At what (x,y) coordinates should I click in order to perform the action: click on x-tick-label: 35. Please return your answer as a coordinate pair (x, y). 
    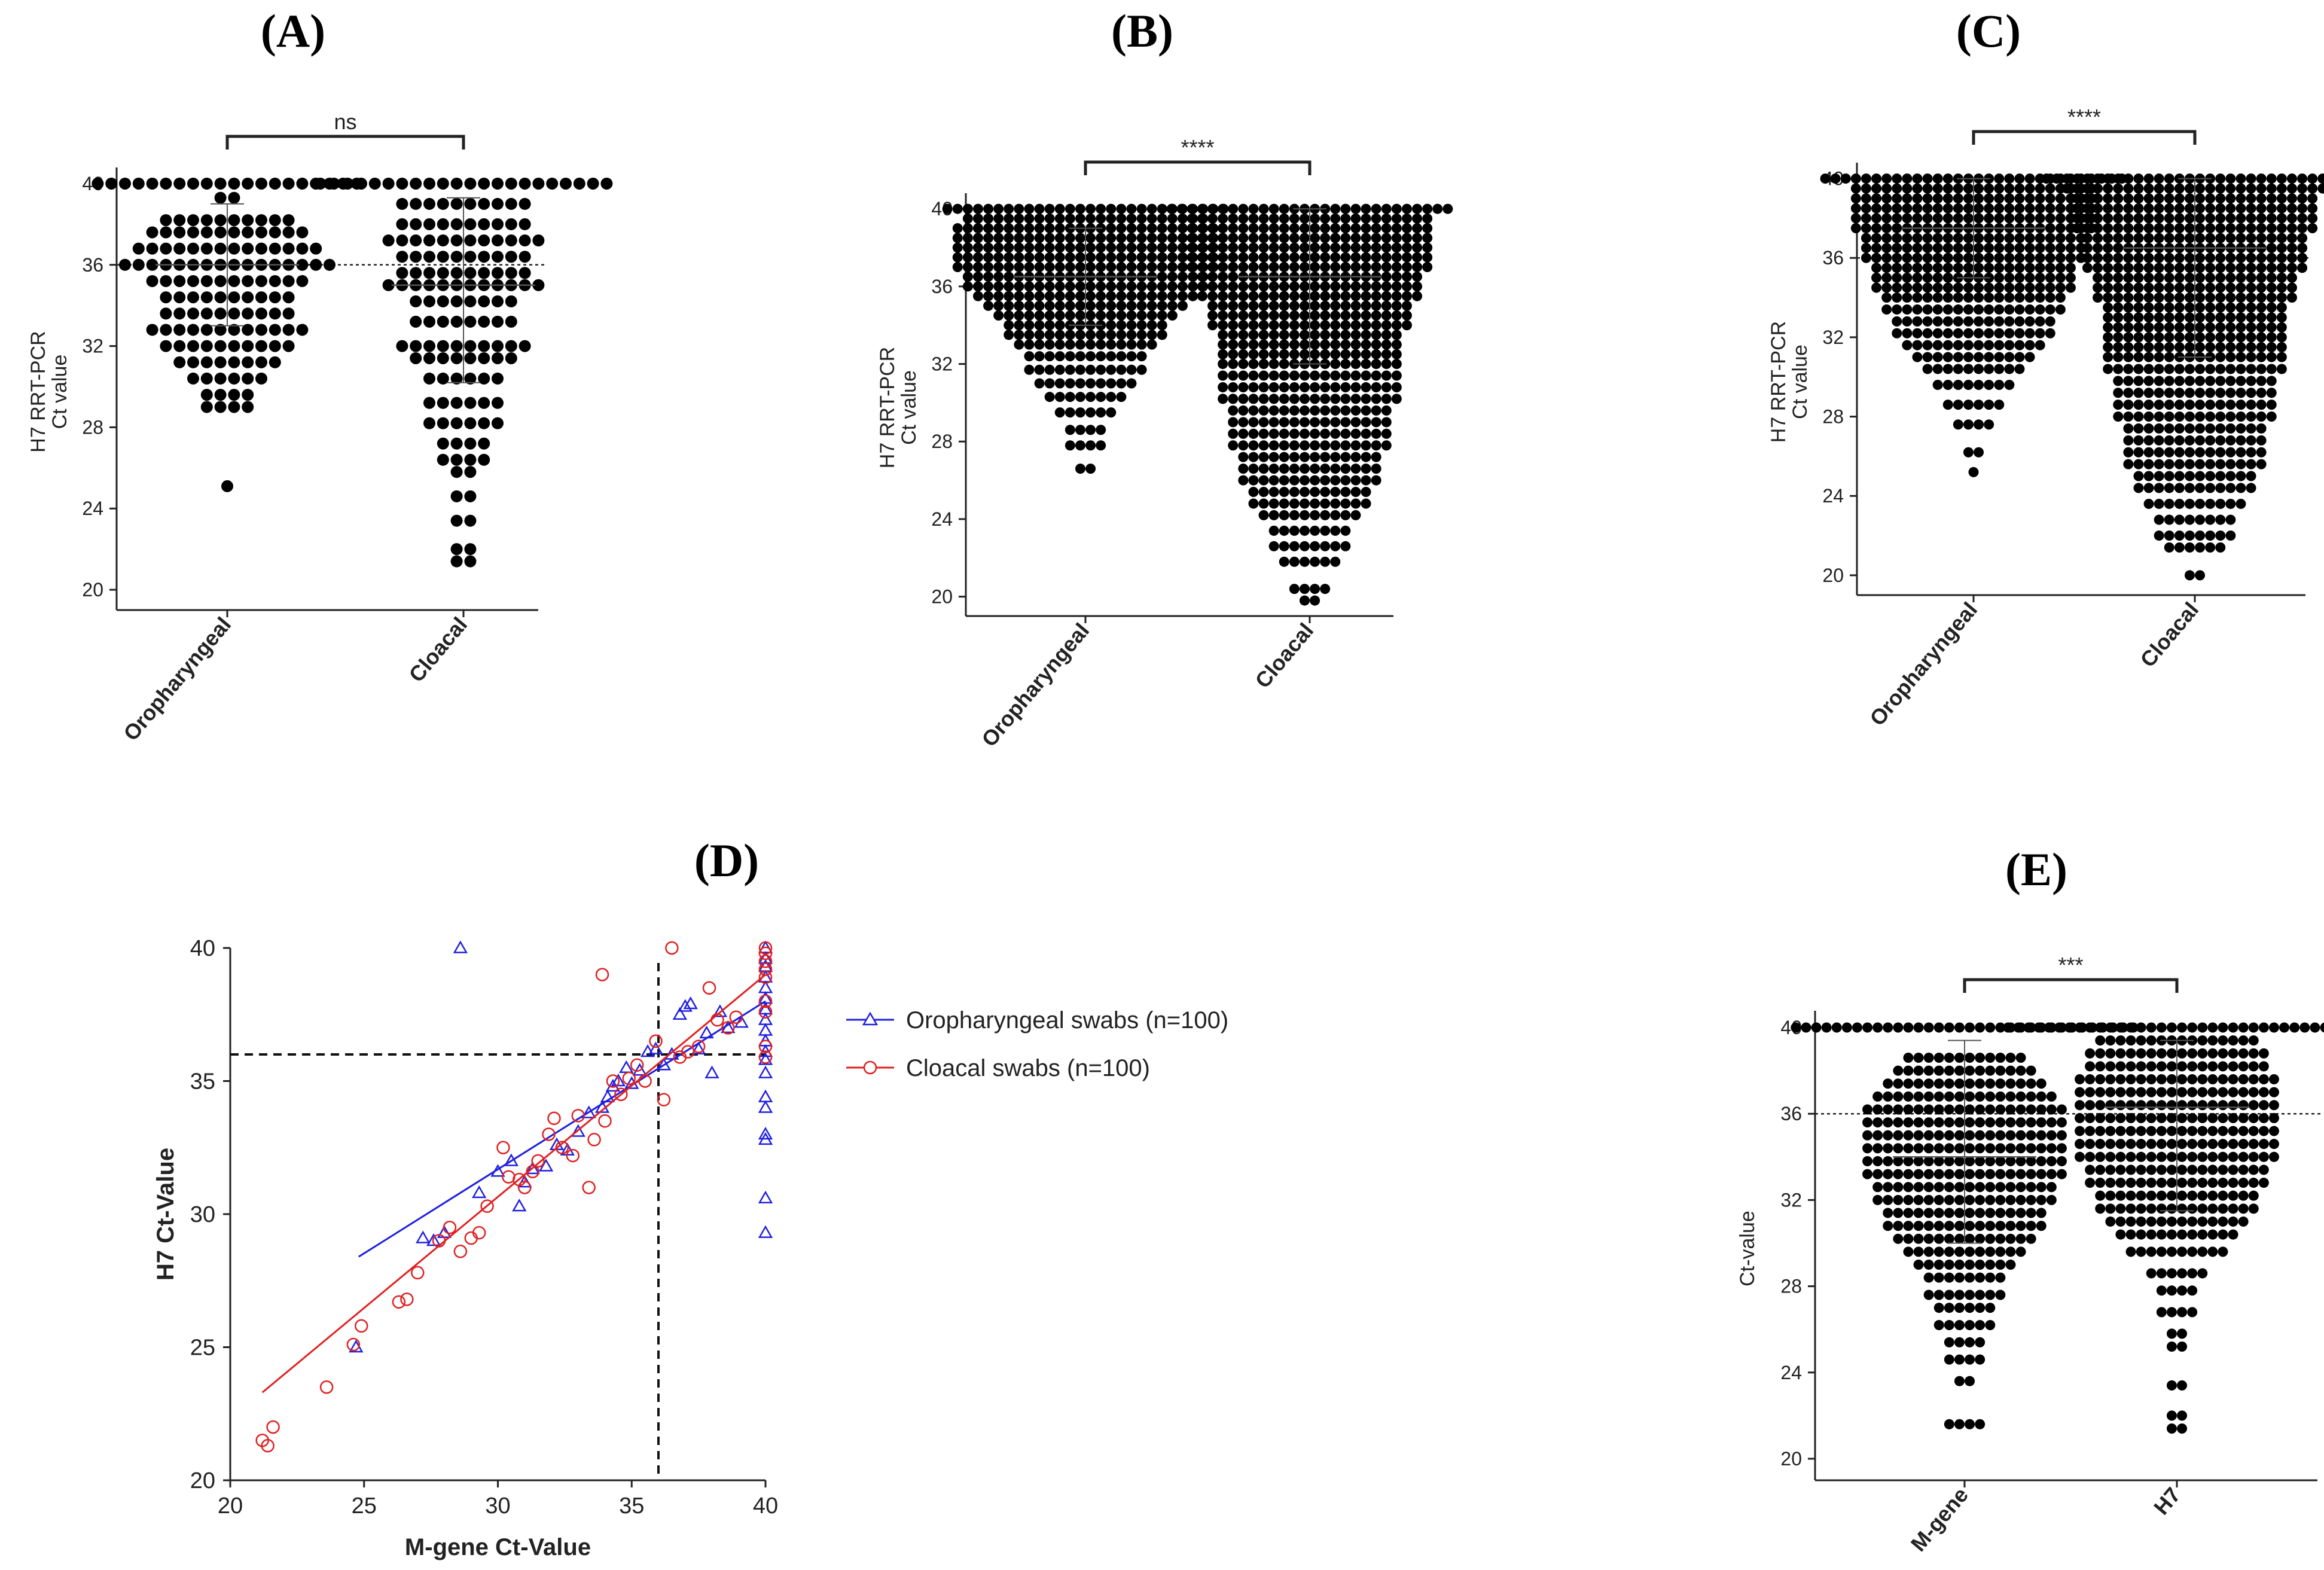
    Looking at the image, I should click on (631, 1506).